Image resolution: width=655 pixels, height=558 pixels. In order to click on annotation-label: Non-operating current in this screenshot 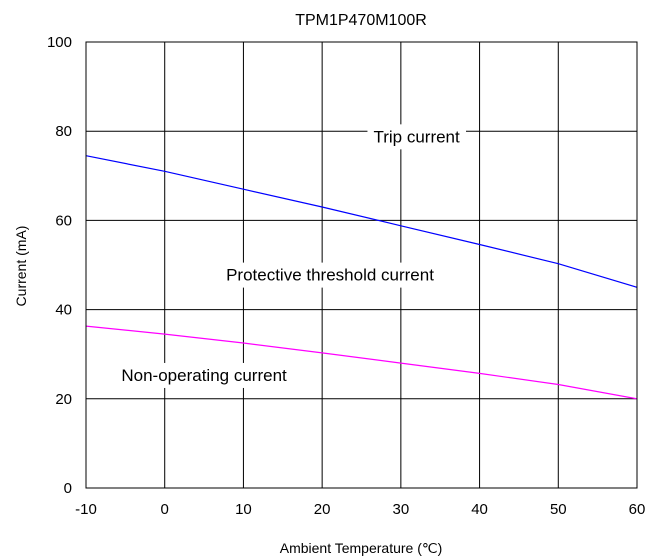, I will do `click(204, 375)`.